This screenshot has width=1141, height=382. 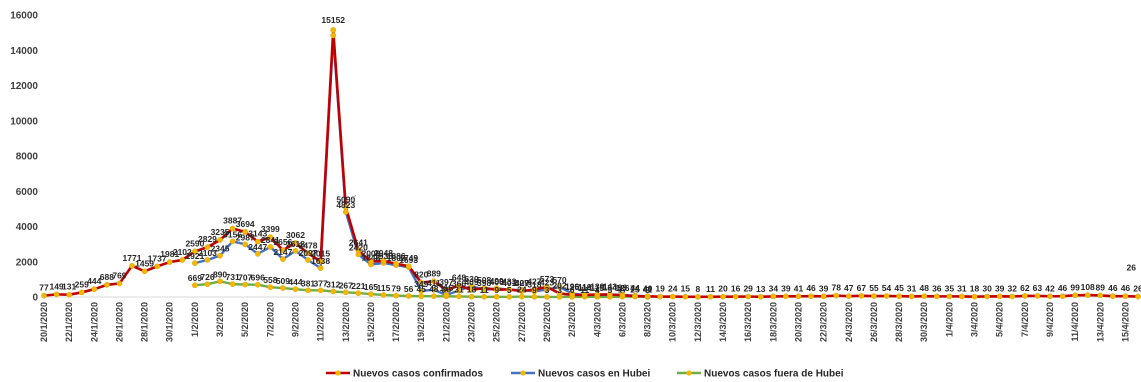 I want to click on data-label: 8, so click(x=698, y=289).